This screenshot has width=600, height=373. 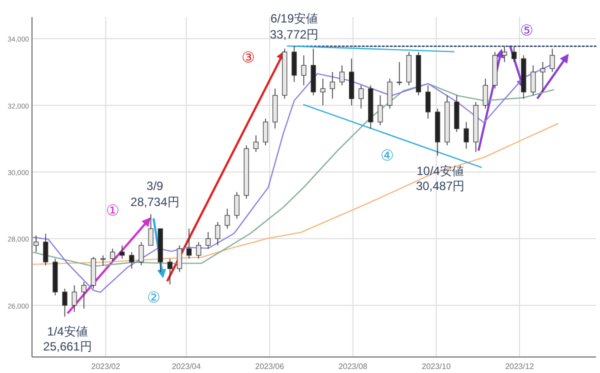 What do you see at coordinates (520, 366) in the screenshot?
I see `x-tick-label: 2023/12` at bounding box center [520, 366].